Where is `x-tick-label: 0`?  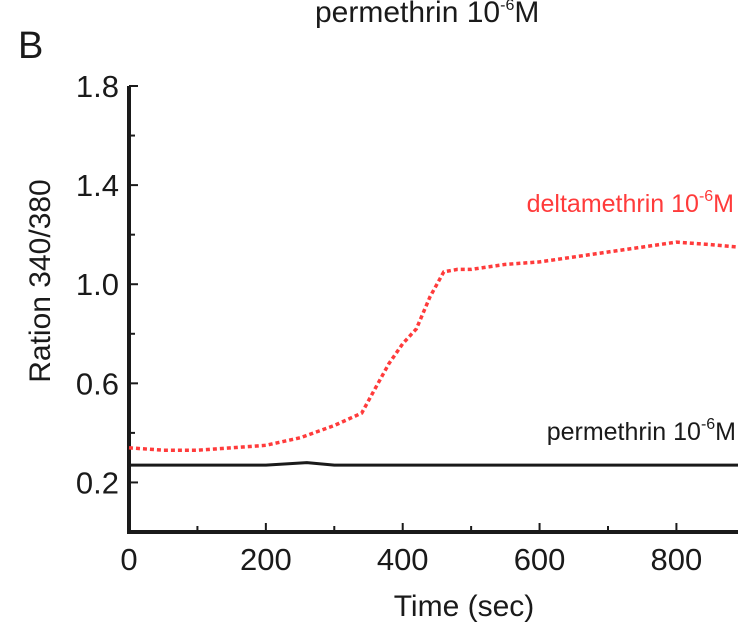 x-tick-label: 0 is located at coordinates (128, 559).